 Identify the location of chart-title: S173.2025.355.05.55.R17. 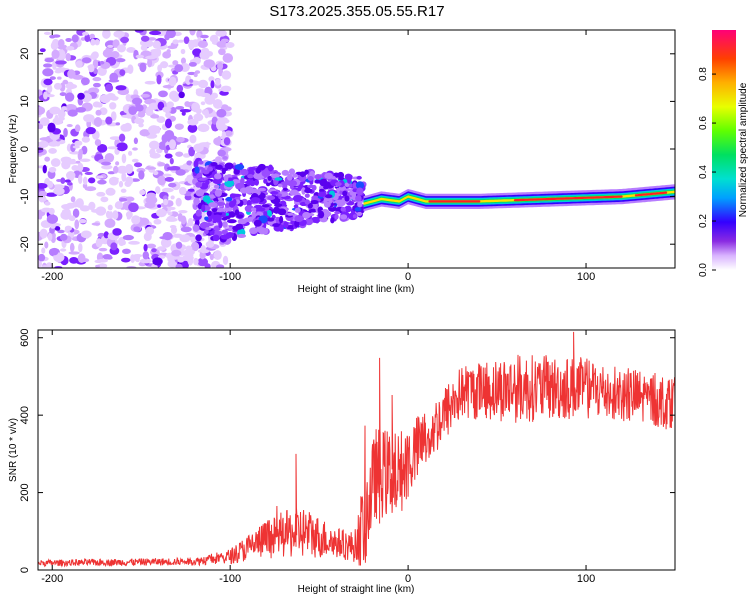
(356, 11).